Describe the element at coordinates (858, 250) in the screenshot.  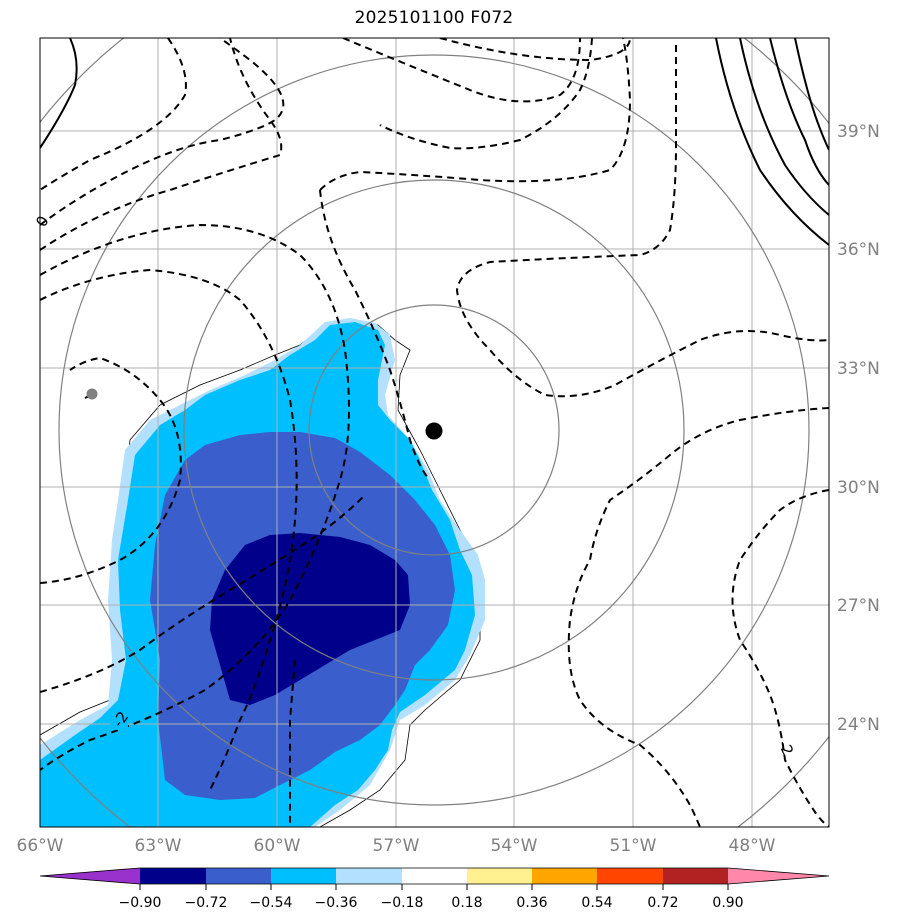
I see `lat-label-36: 36°N` at that location.